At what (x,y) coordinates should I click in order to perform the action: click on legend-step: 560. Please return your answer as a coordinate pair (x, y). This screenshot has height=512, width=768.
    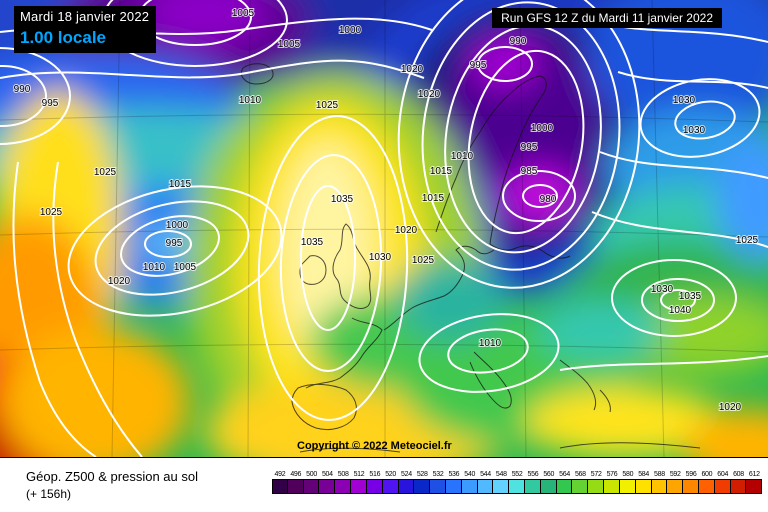
    Looking at the image, I should click on (548, 482).